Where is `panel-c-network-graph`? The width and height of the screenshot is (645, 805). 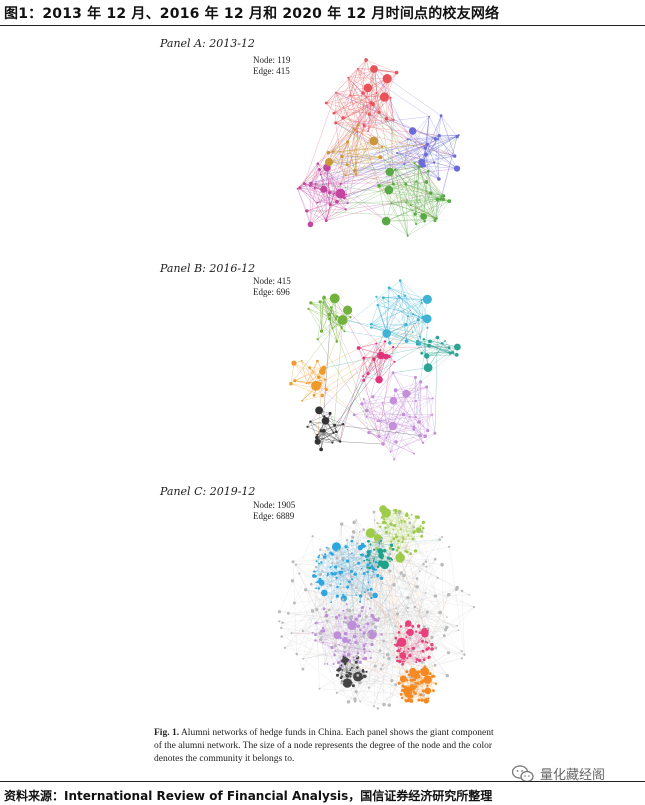 panel-c-network-graph is located at coordinates (376, 607).